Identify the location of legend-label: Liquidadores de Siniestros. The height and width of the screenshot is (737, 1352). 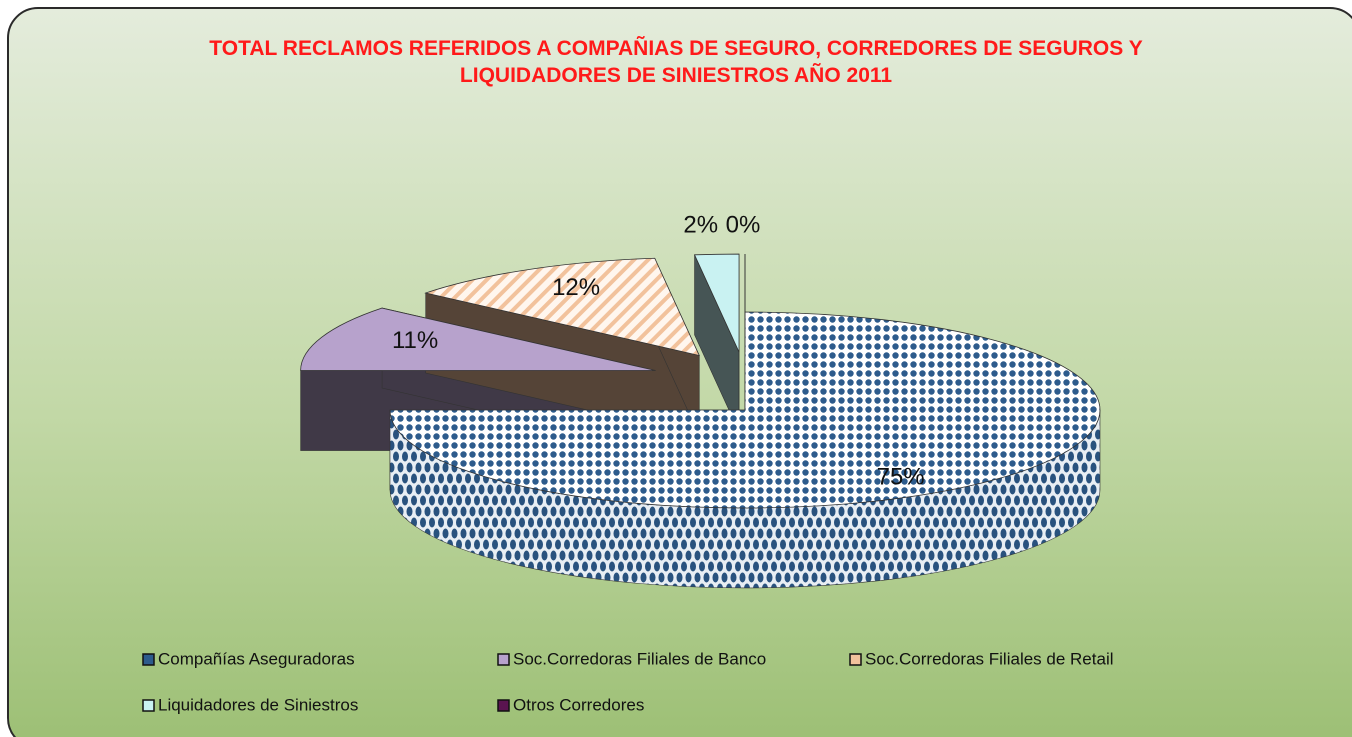
(258, 704).